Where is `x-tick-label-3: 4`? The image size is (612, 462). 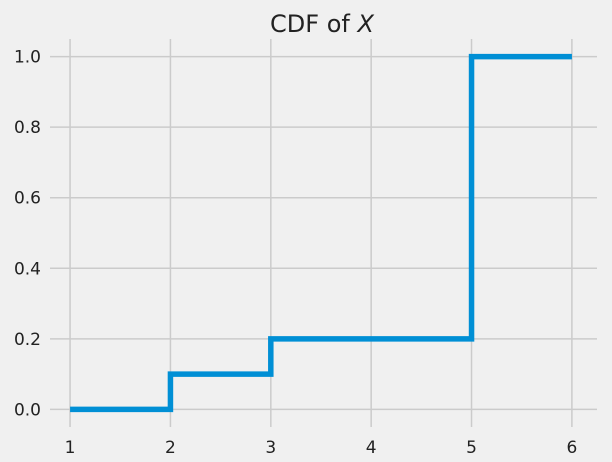
x-tick-label-3: 4 is located at coordinates (371, 448).